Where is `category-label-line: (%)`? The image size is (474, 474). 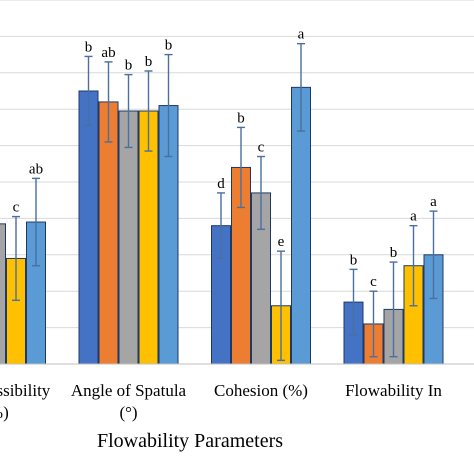
category-label-line: (%) is located at coordinates (4, 412).